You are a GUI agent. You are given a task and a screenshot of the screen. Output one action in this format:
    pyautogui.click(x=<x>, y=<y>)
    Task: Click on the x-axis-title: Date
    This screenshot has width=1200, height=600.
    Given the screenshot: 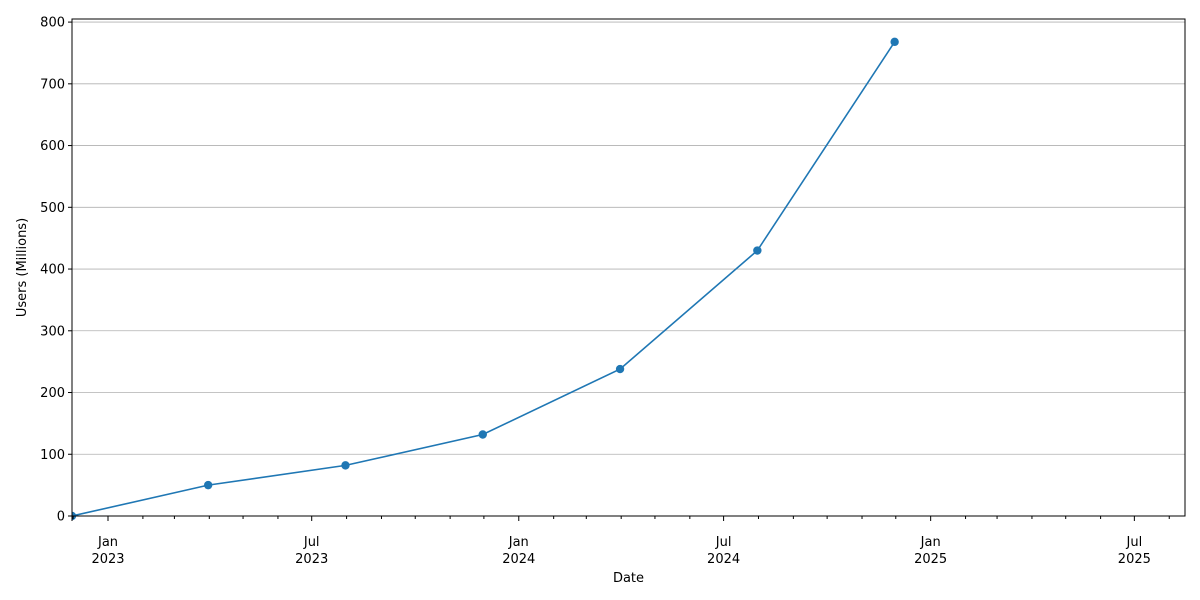 What is the action you would take?
    pyautogui.click(x=628, y=578)
    